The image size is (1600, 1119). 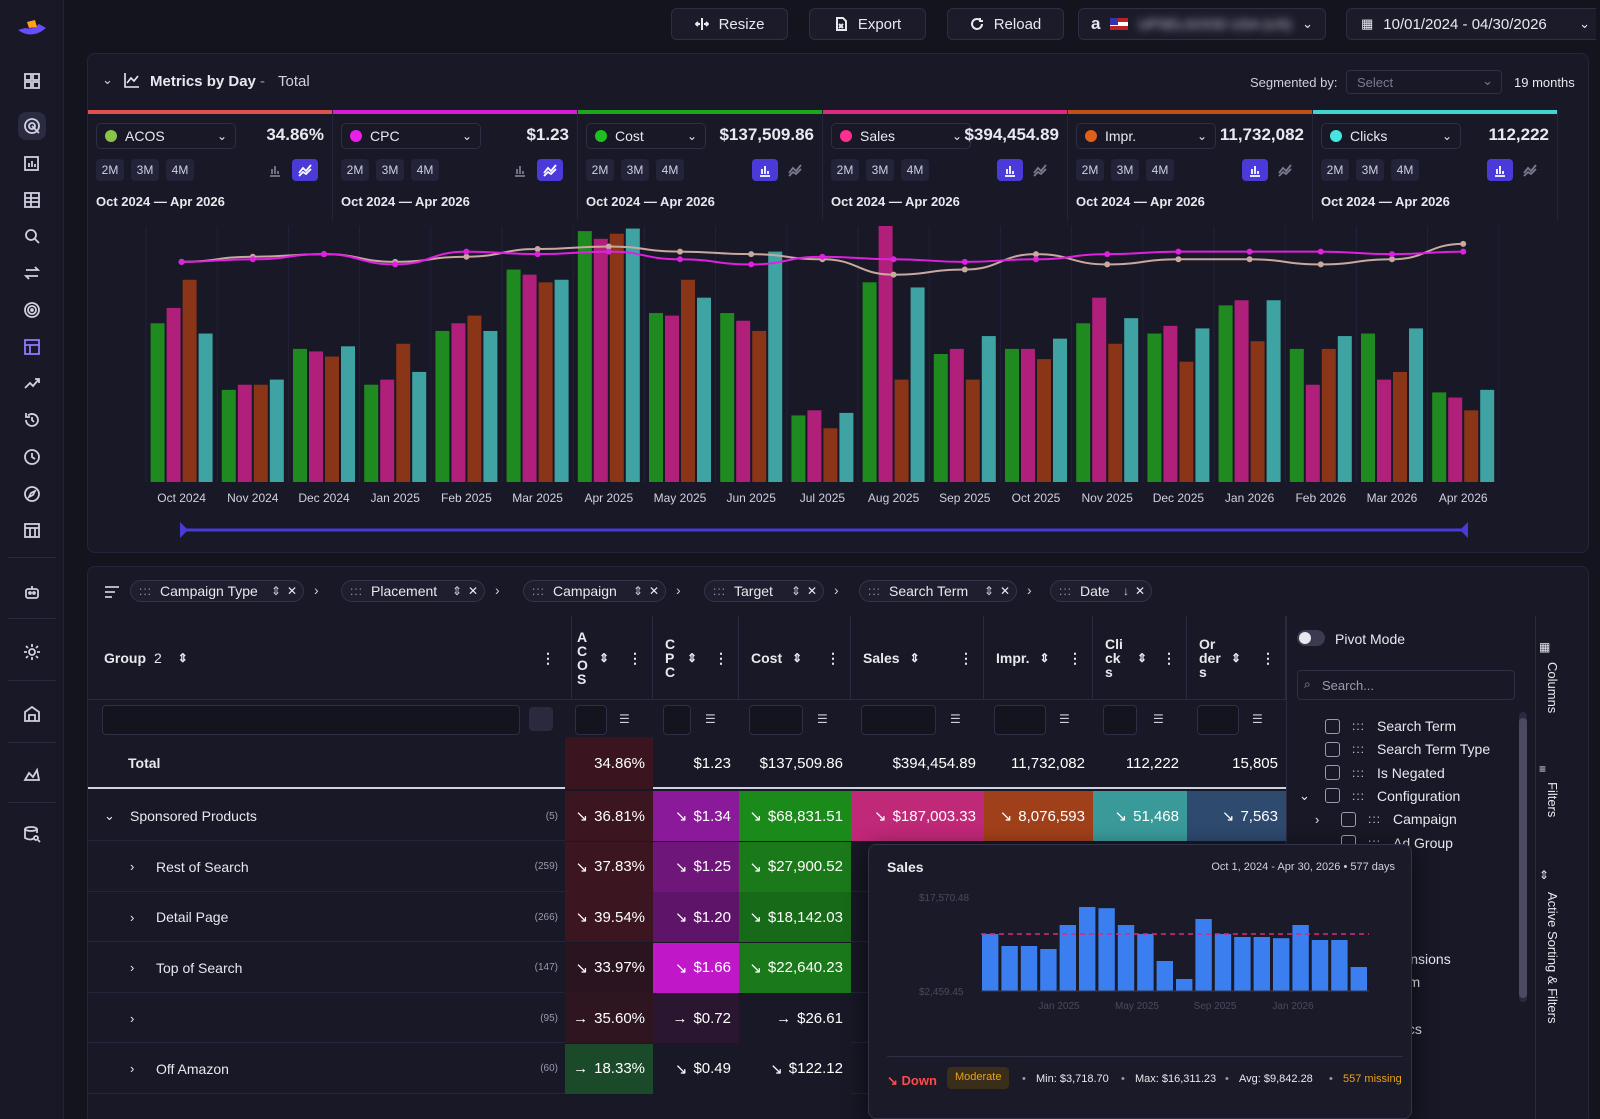 What do you see at coordinates (32, 834) in the screenshot?
I see `database-search-icon` at bounding box center [32, 834].